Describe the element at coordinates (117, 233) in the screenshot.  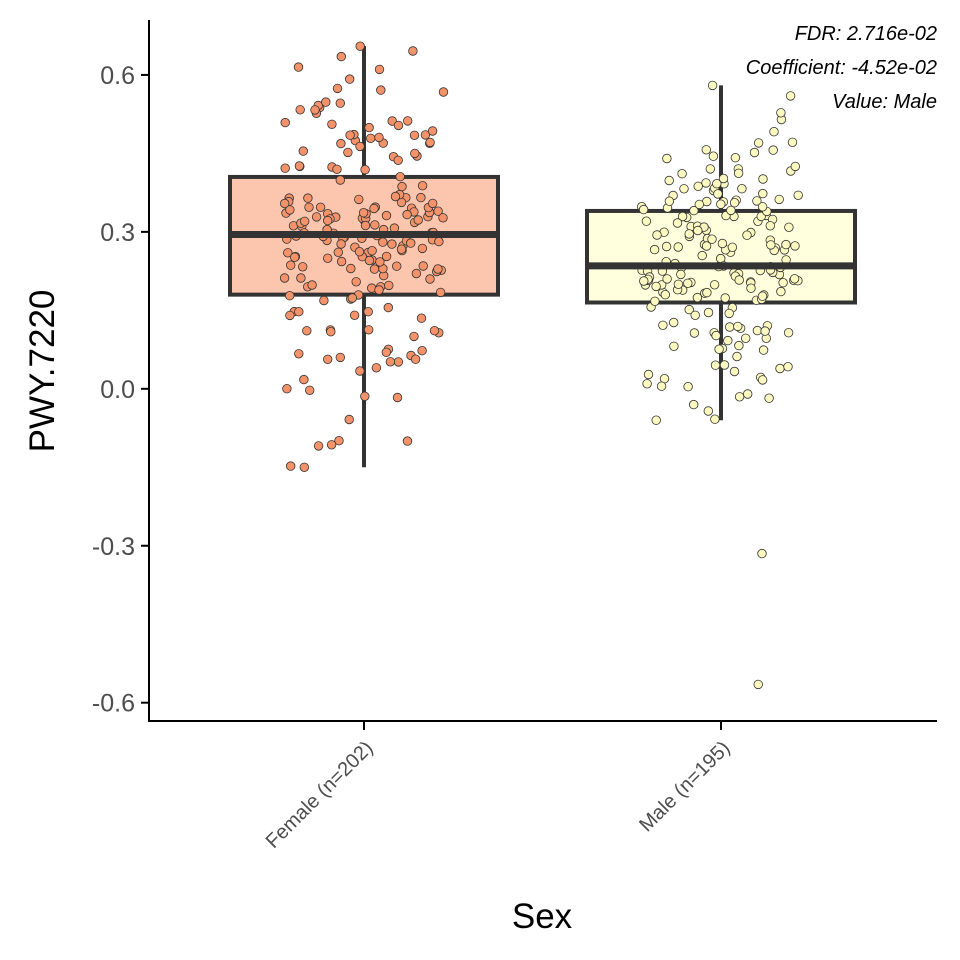
I see `y-tick-label: 0.3` at that location.